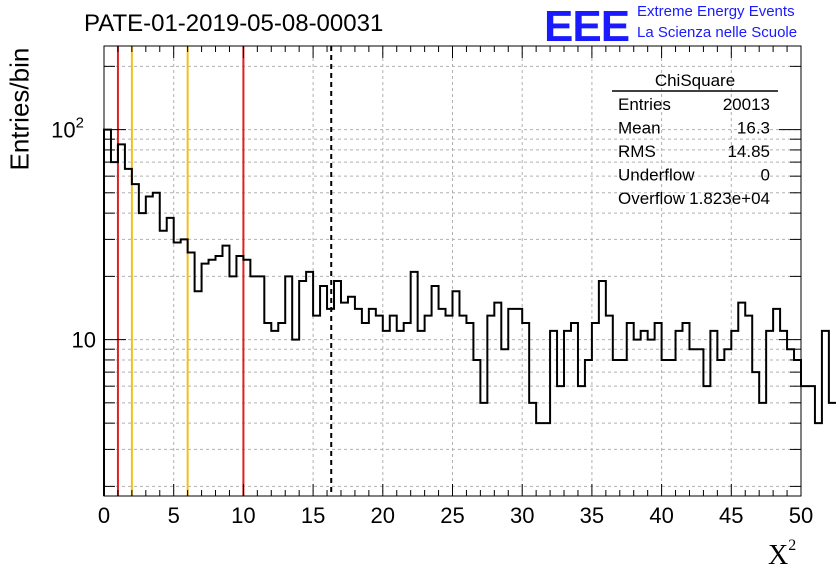 This screenshot has height=572, width=836. Describe the element at coordinates (639, 128) in the screenshot. I see `stats-row-label: Mean` at that location.